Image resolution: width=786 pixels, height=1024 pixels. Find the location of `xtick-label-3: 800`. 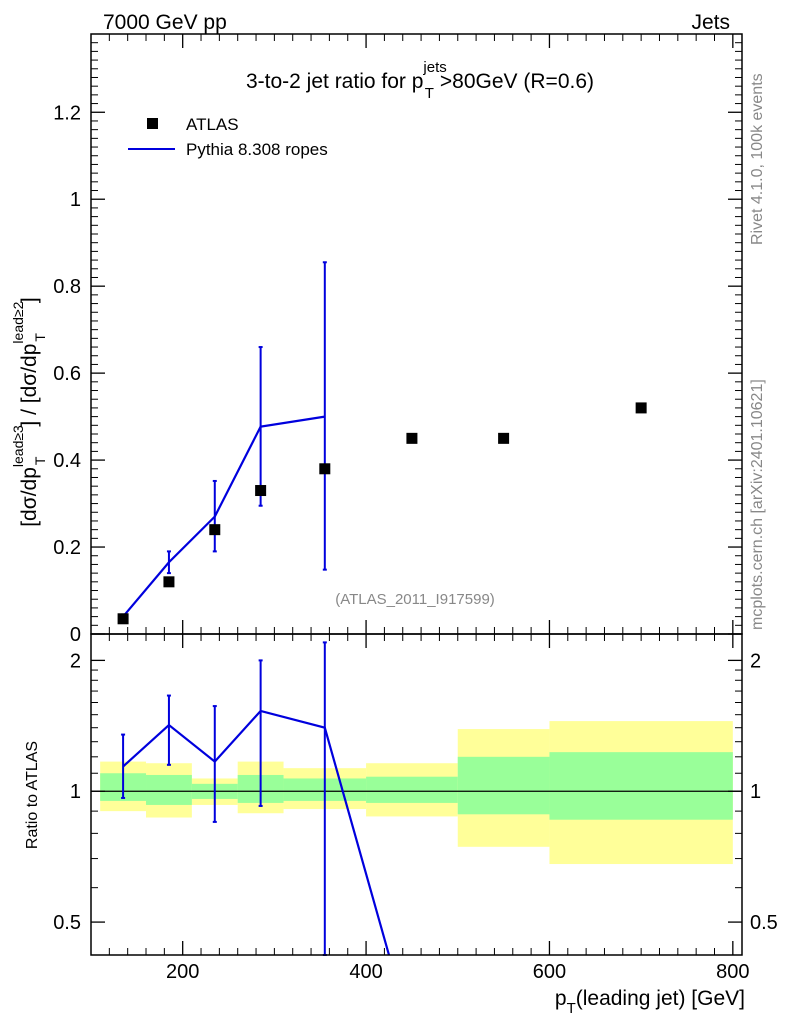

xtick-label-3: 800 is located at coordinates (732, 972).